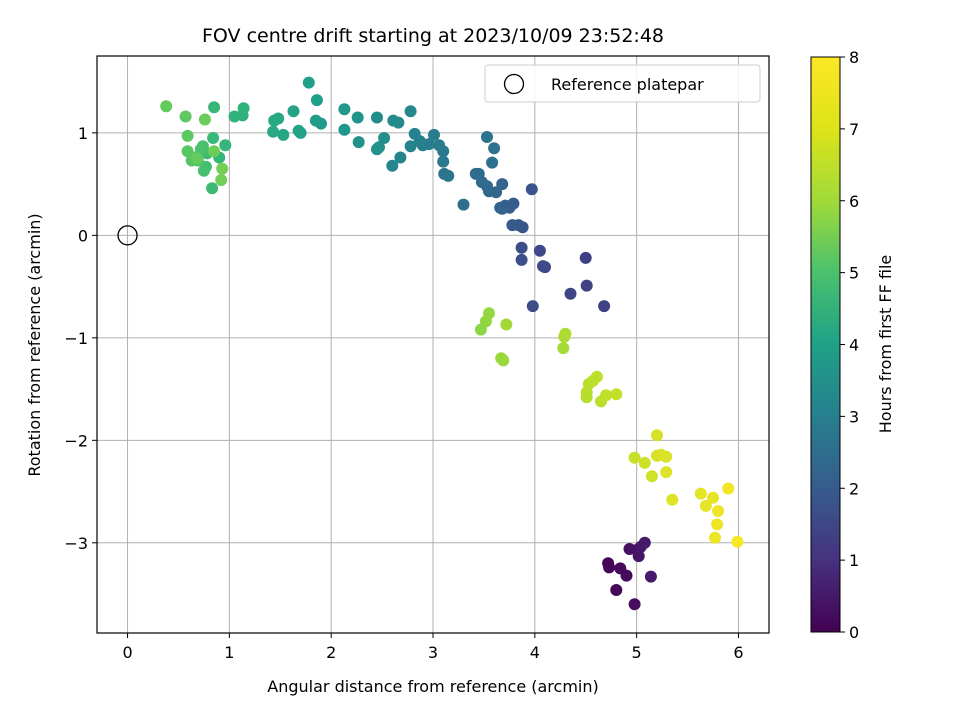  I want to click on colorbar-tick-label: 0, so click(854, 632).